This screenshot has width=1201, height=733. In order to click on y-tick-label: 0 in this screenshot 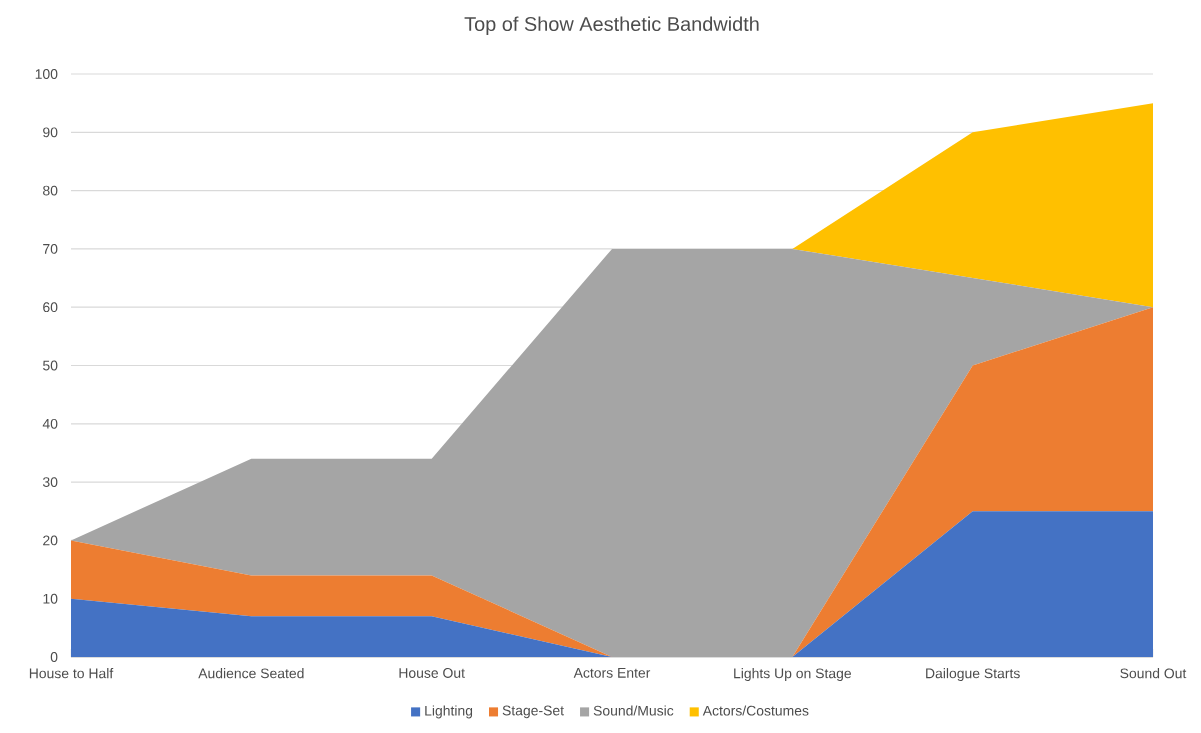, I will do `click(54, 657)`.